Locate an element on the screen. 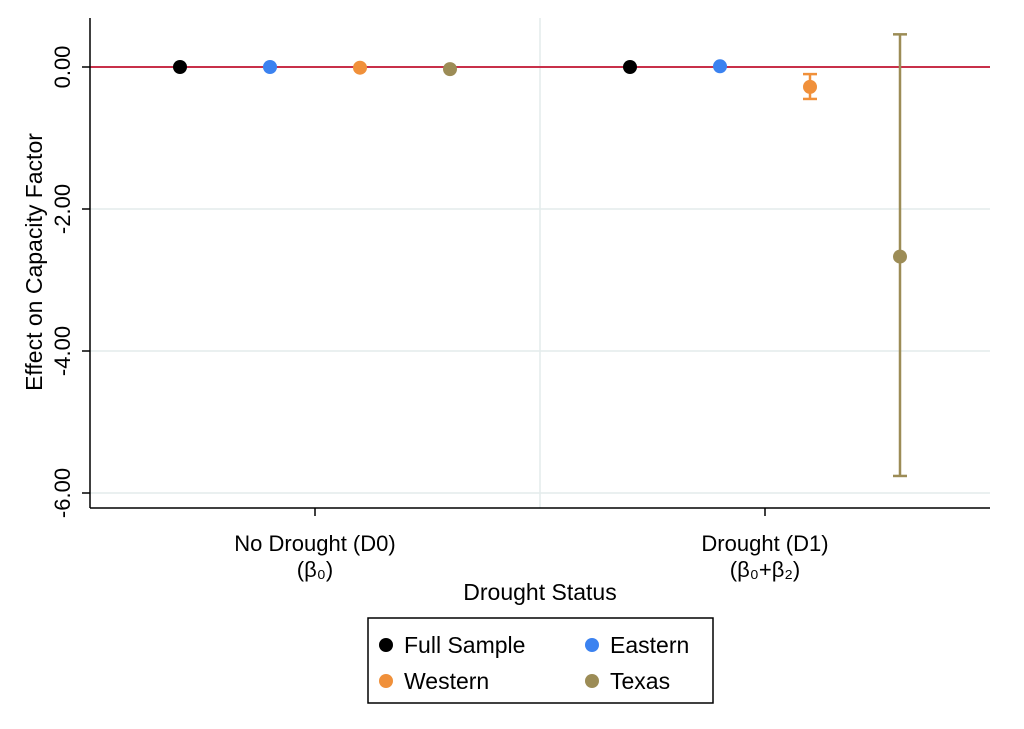 The image size is (1024, 729). legend-label: Eastern is located at coordinates (649, 645).